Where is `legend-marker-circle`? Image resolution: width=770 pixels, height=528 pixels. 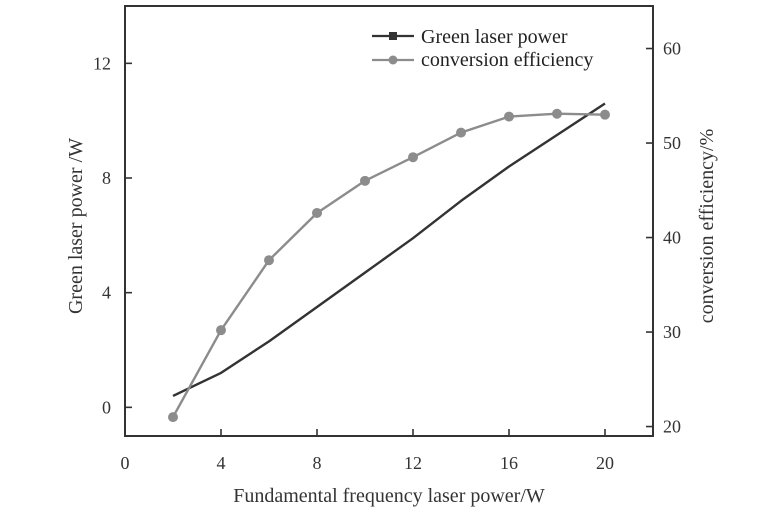
legend-marker-circle is located at coordinates (393, 60).